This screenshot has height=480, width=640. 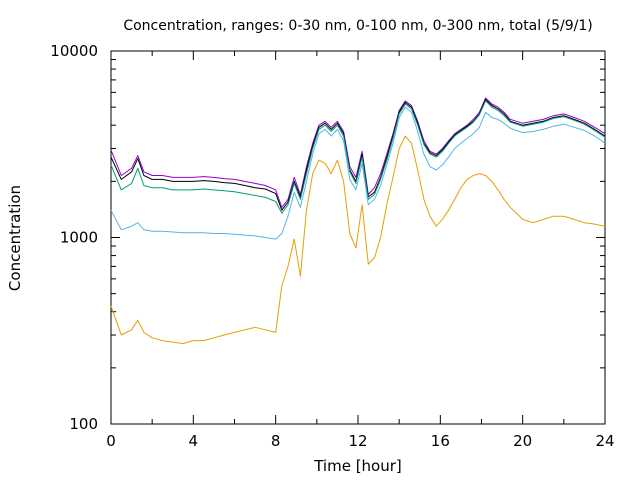 What do you see at coordinates (15, 238) in the screenshot?
I see `y-axis-label: Concentration` at bounding box center [15, 238].